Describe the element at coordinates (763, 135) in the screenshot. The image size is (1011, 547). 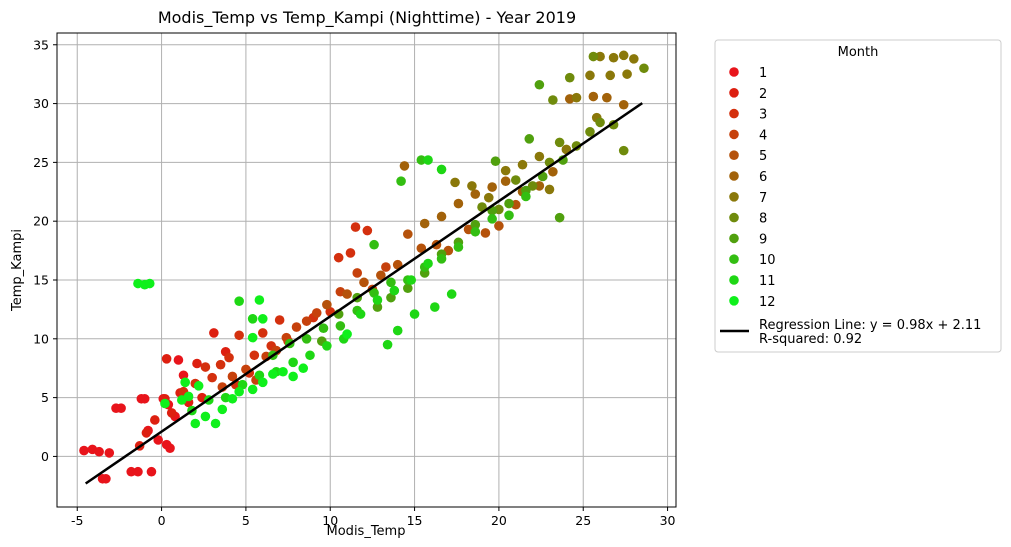
I see `legend-label: 4` at that location.